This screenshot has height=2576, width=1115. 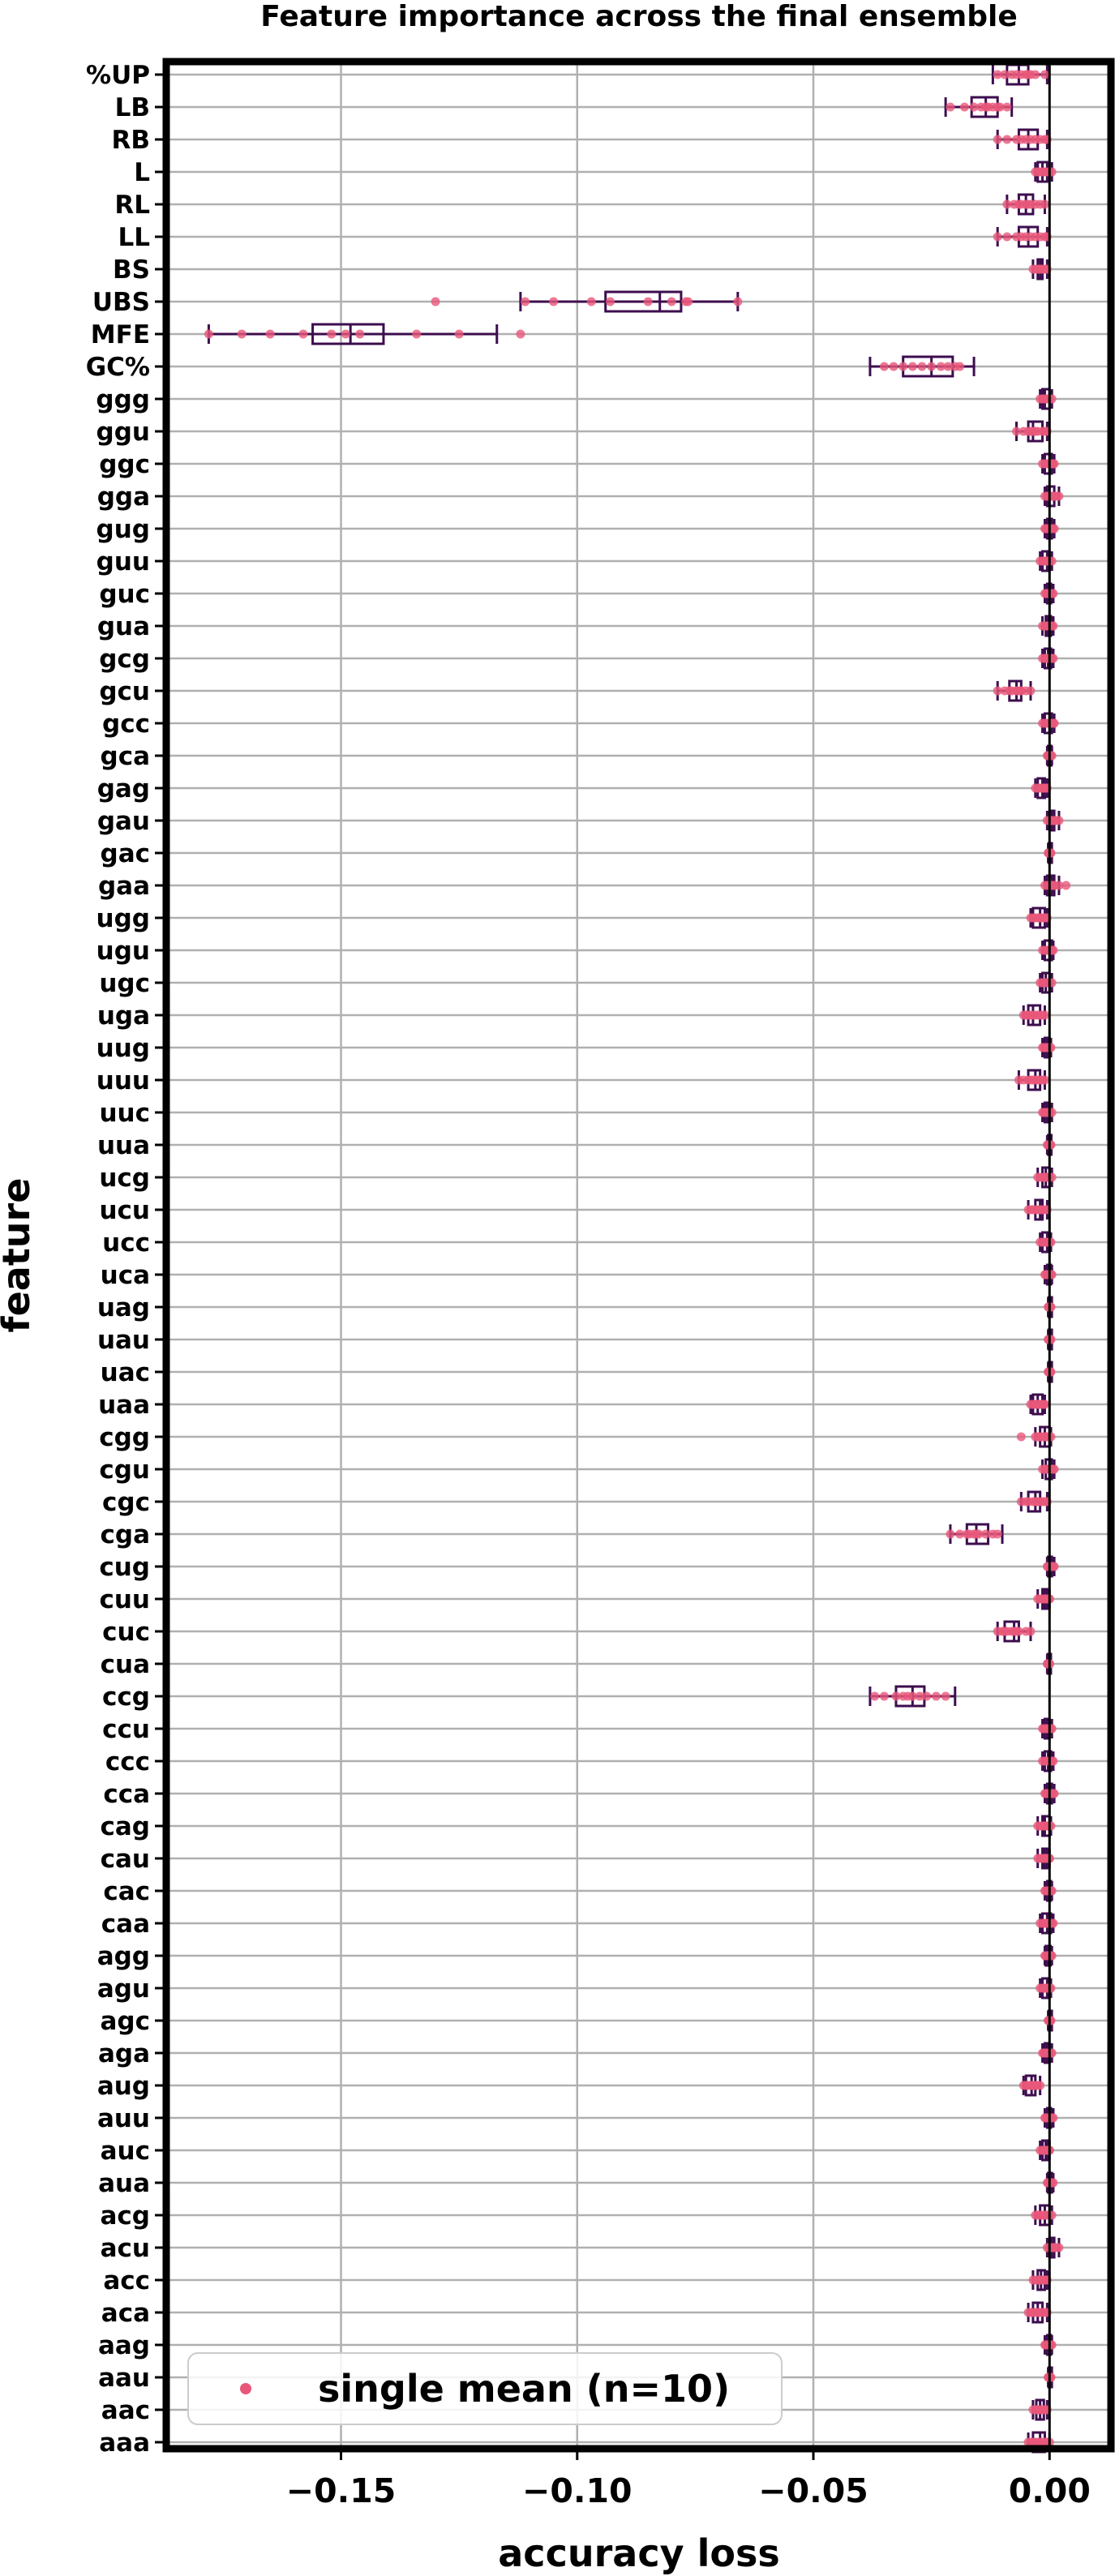 I want to click on y-tick-label: BS, so click(x=131, y=270).